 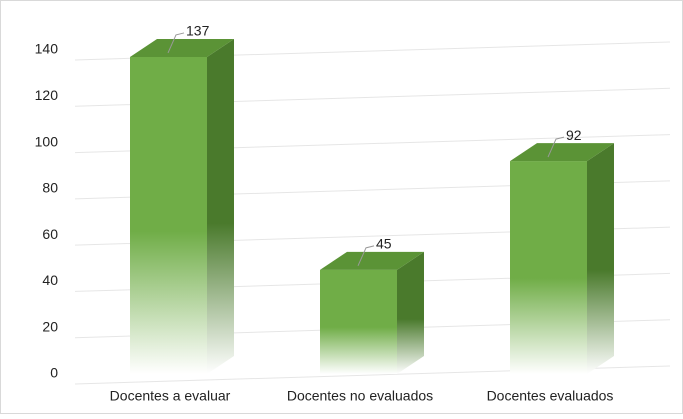 I want to click on y-tick-label: 60, so click(x=50, y=234).